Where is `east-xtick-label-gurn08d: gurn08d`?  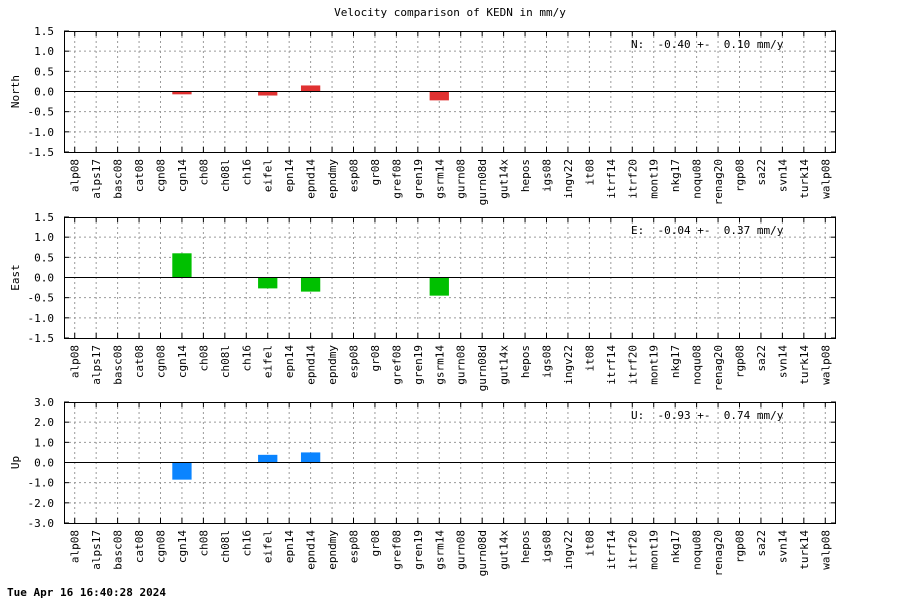
east-xtick-label-gurn08d: gurn08d is located at coordinates (482, 368).